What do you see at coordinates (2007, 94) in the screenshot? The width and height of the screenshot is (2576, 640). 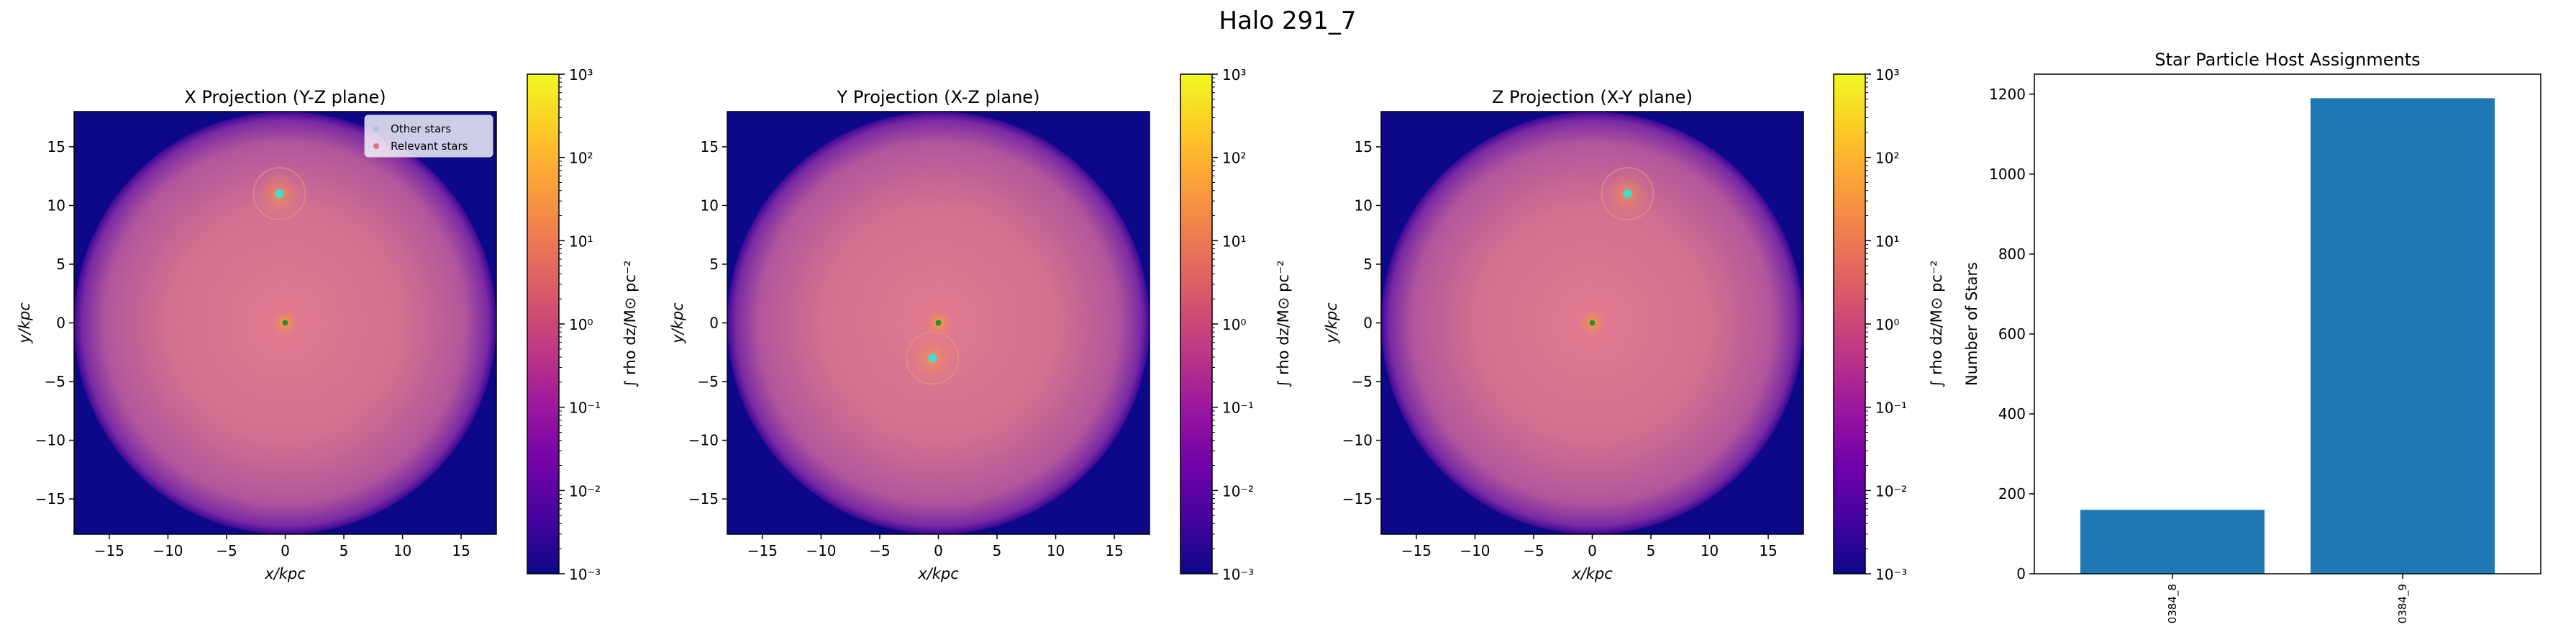 I see `y-tick-label: 1200` at bounding box center [2007, 94].